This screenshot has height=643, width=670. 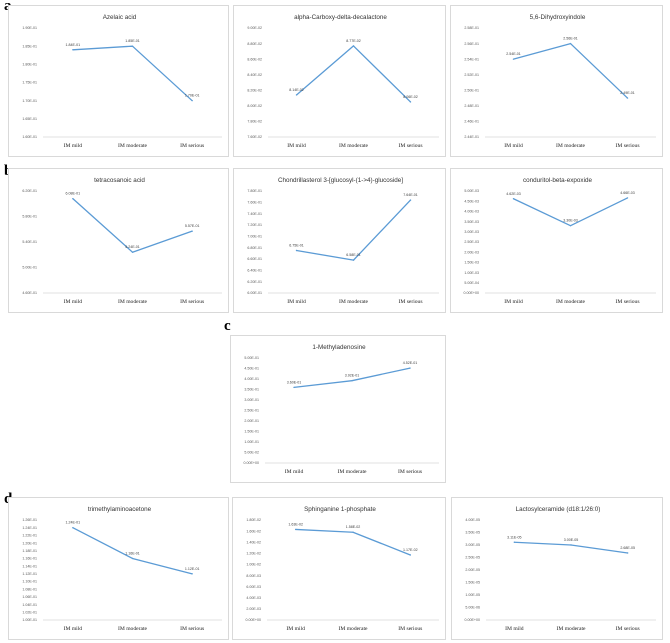 What do you see at coordinates (471, 90) in the screenshot?
I see `y-tick-label: 2.50E-01` at bounding box center [471, 90].